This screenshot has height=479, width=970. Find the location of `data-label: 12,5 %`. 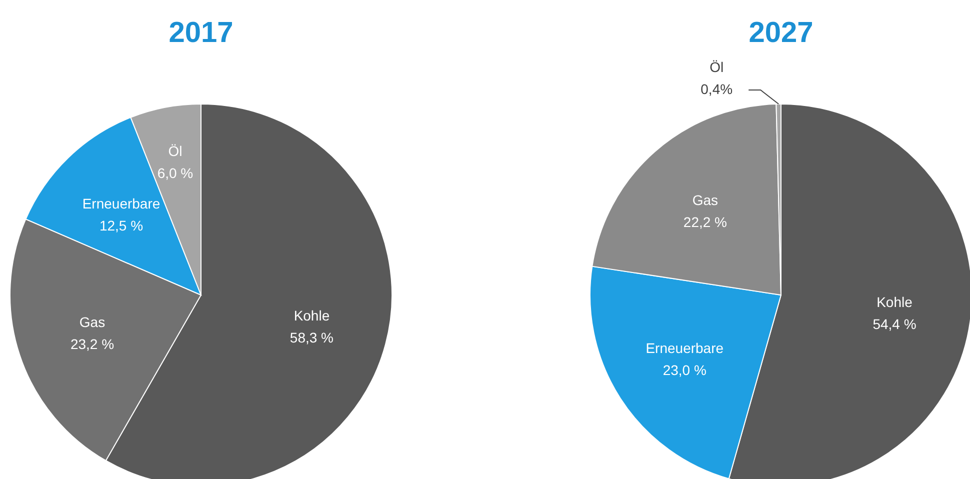

data-label: 12,5 % is located at coordinates (121, 226).